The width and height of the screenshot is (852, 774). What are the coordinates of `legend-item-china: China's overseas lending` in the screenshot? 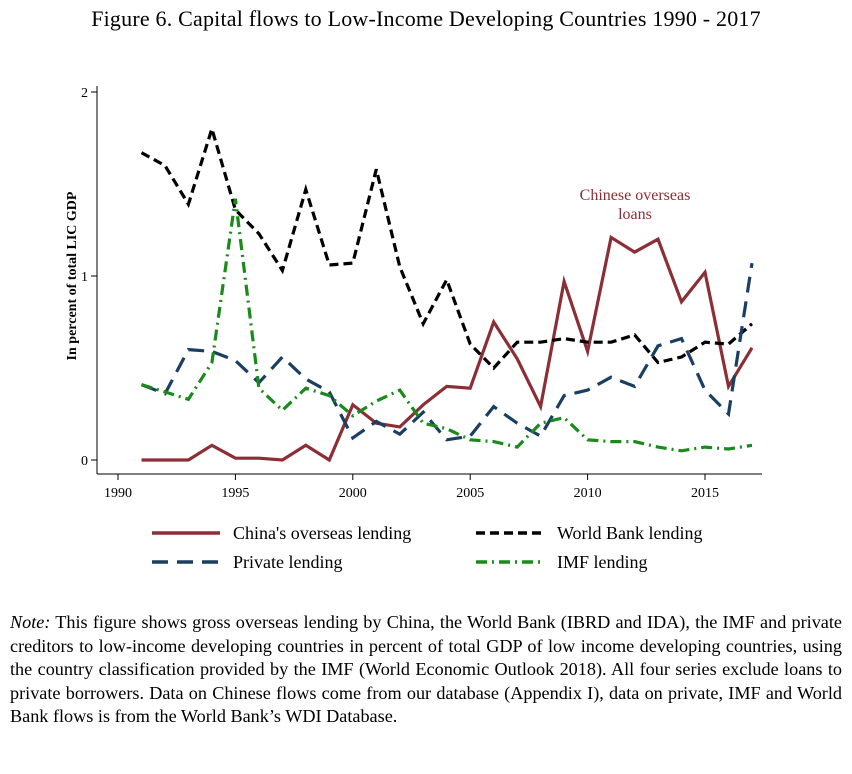 It's located at (281, 533).